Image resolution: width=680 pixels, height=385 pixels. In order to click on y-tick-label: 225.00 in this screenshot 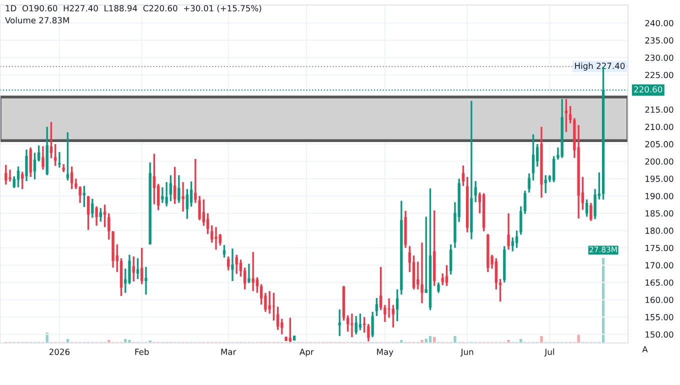, I will do `click(659, 75)`.